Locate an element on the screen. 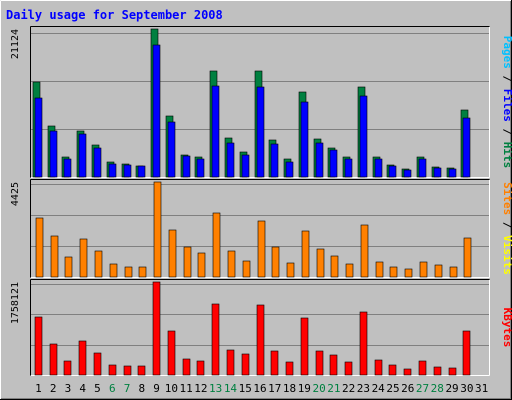 This screenshot has width=512, height=400. day-label: 3 is located at coordinates (68, 388).